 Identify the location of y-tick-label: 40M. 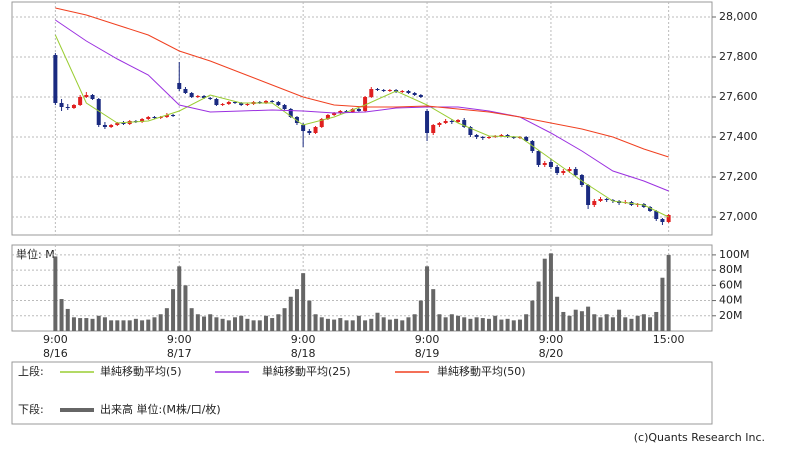
(731, 300).